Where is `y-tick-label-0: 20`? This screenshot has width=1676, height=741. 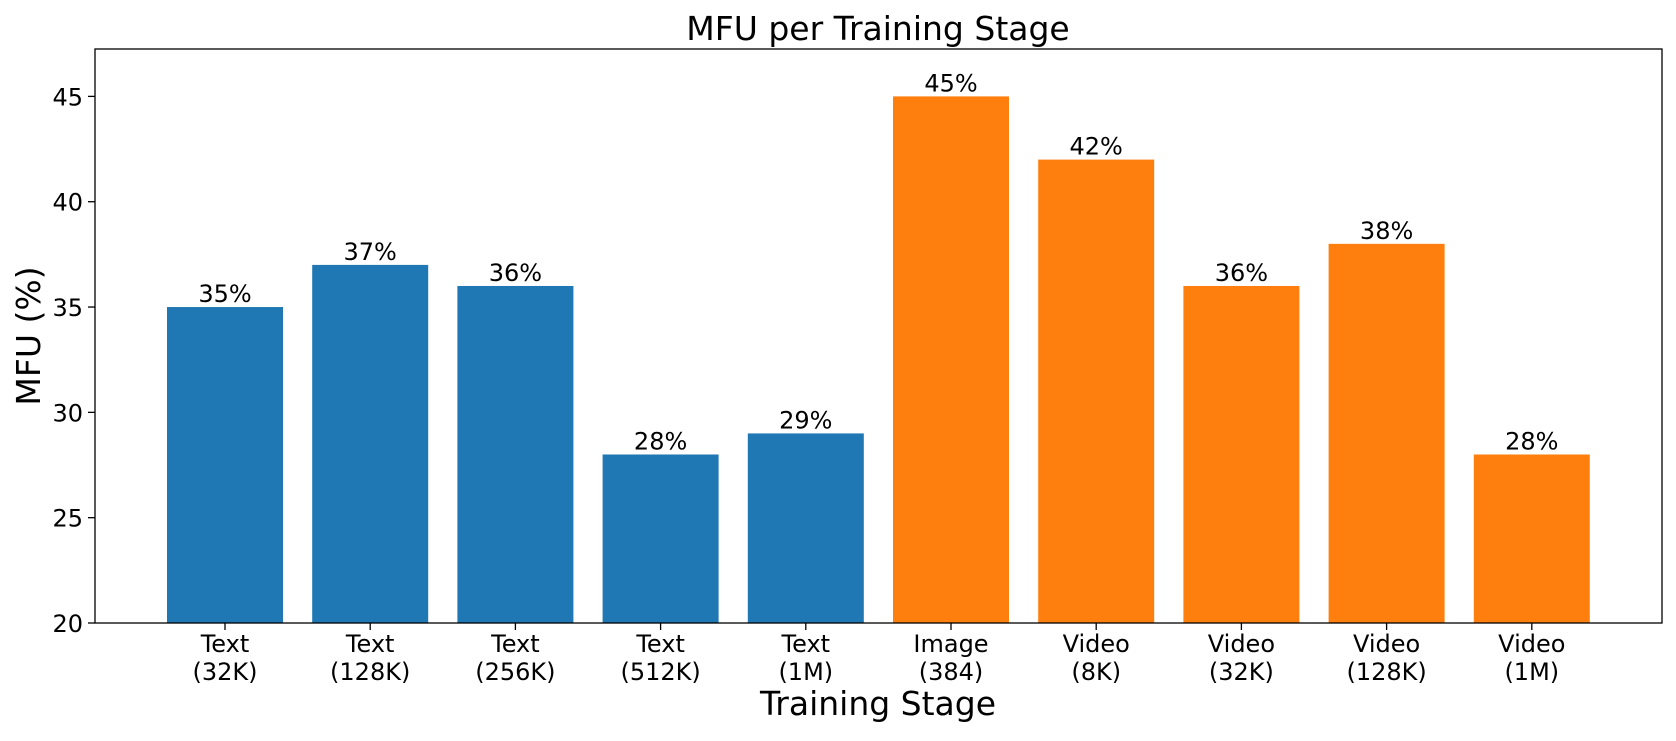
y-tick-label-0: 20 is located at coordinates (67, 624).